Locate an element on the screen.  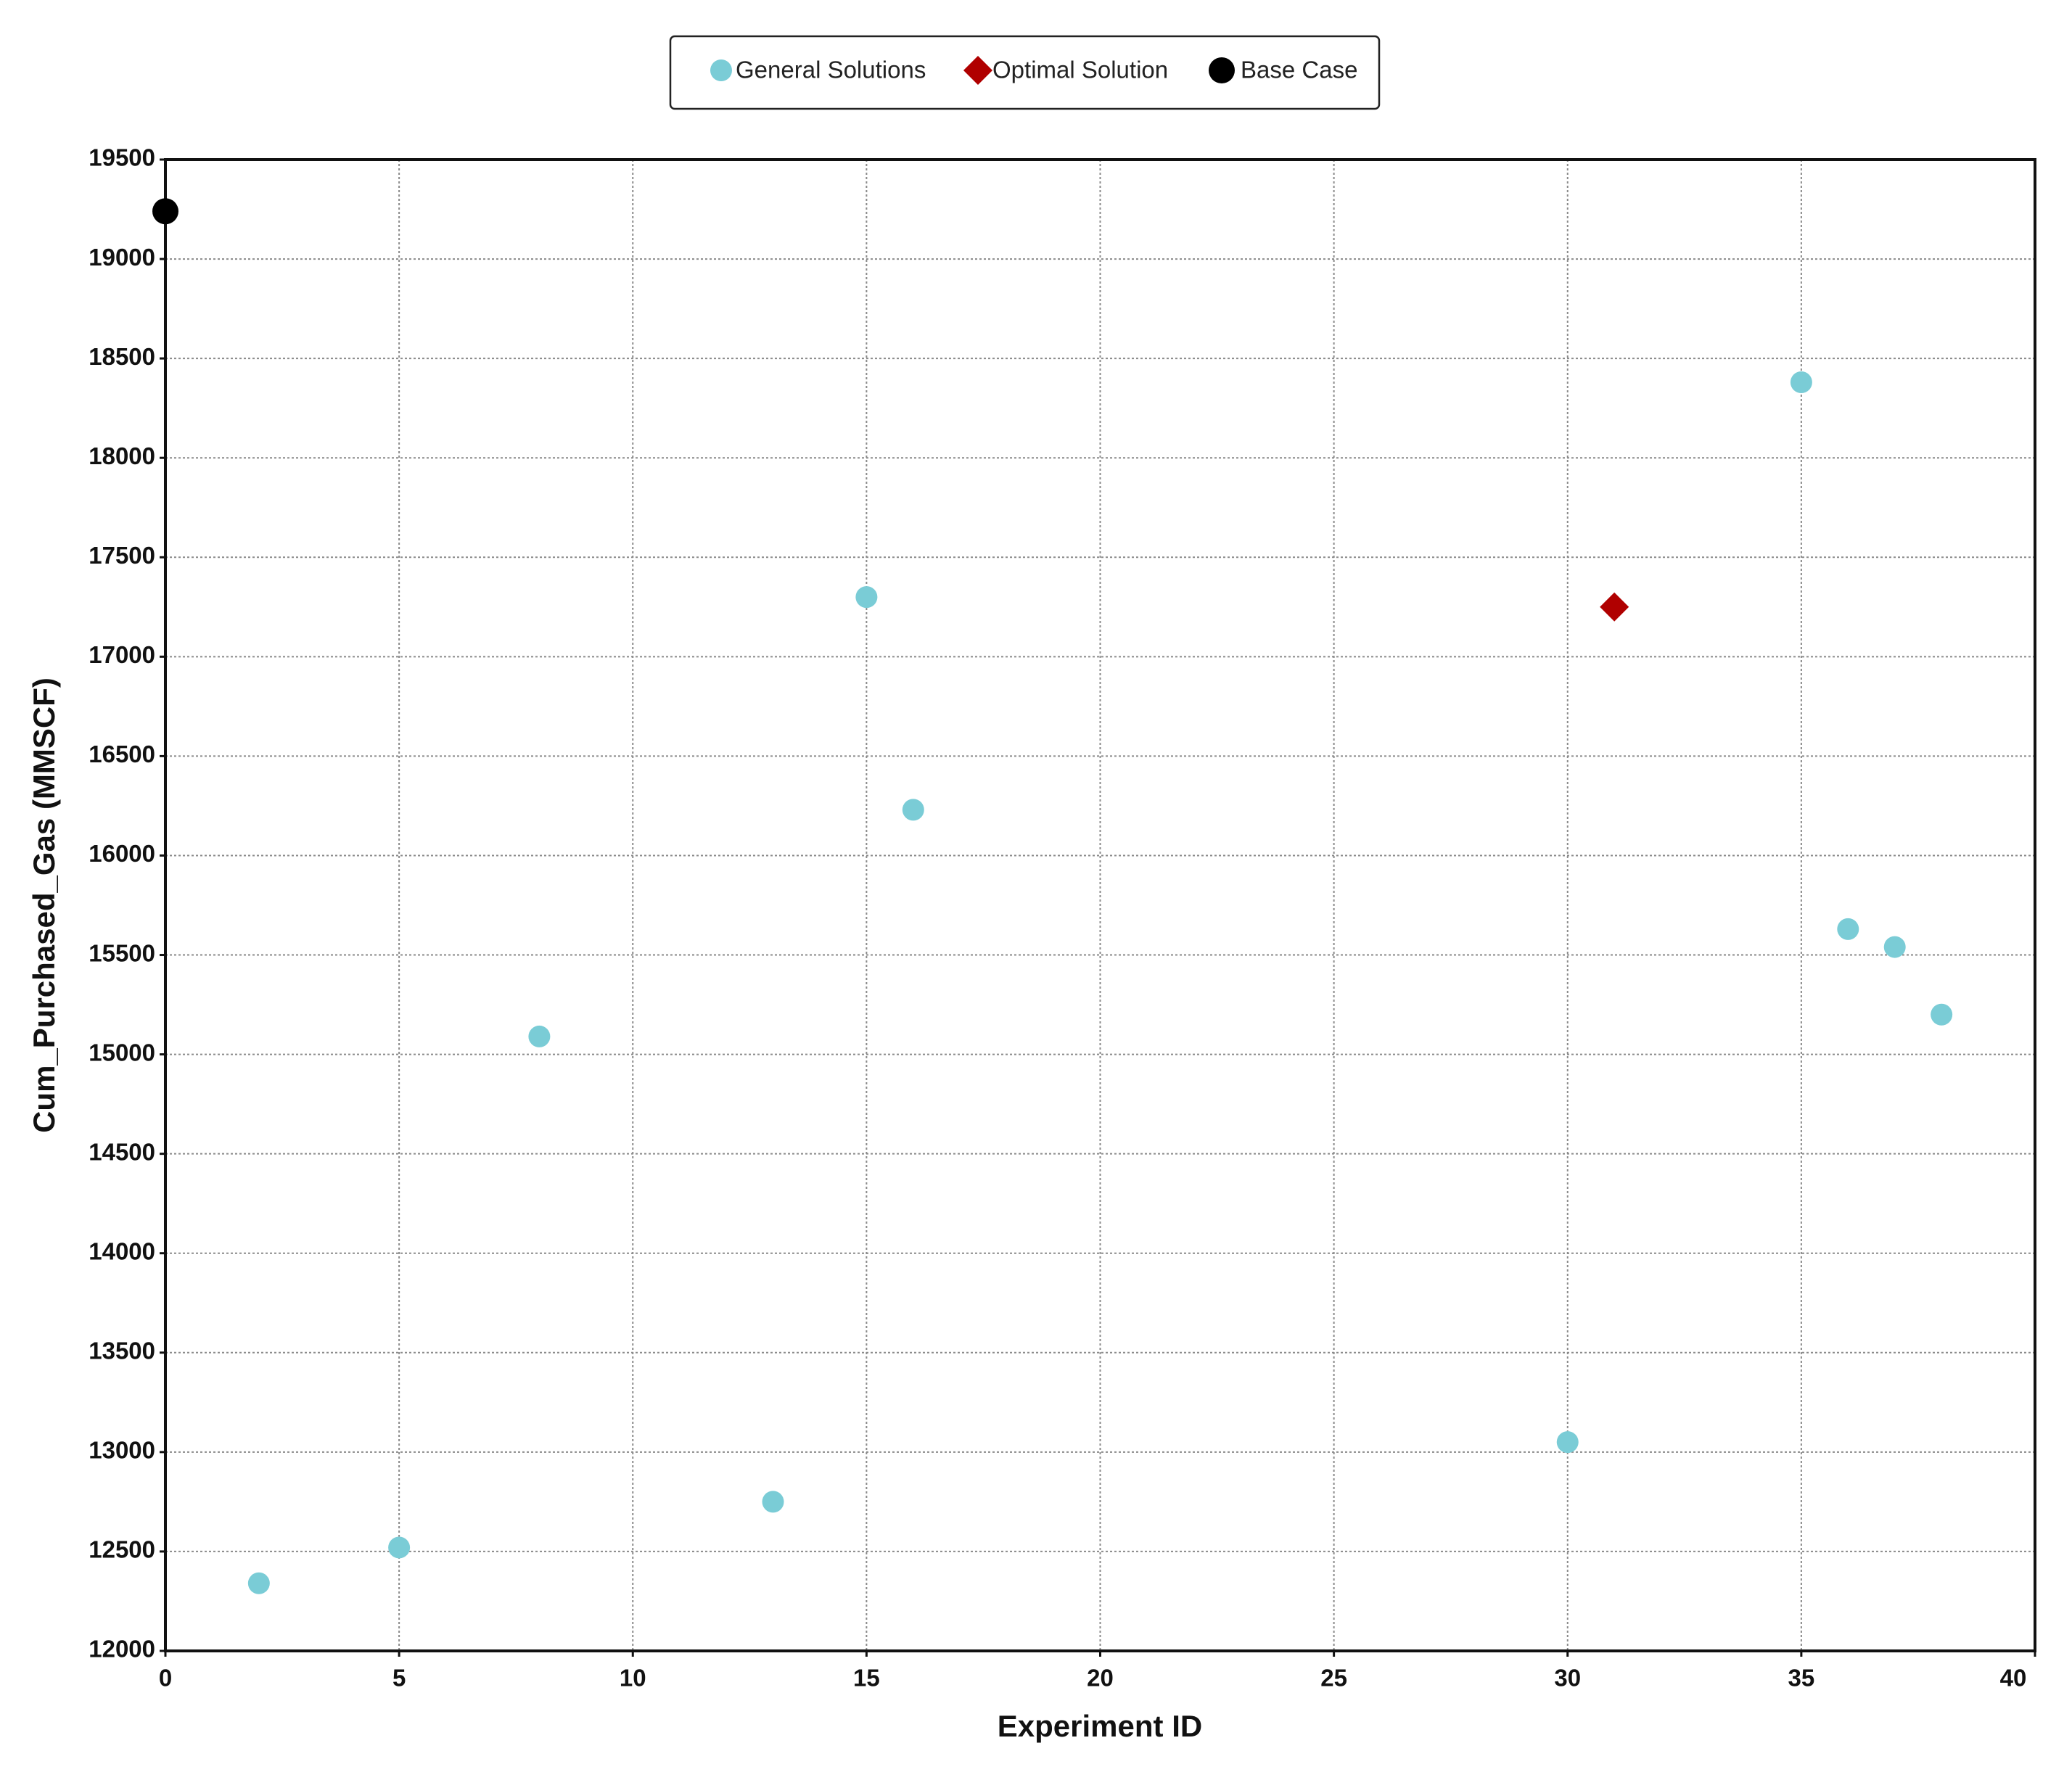
y-tick-label: 13000 is located at coordinates (122, 1450).